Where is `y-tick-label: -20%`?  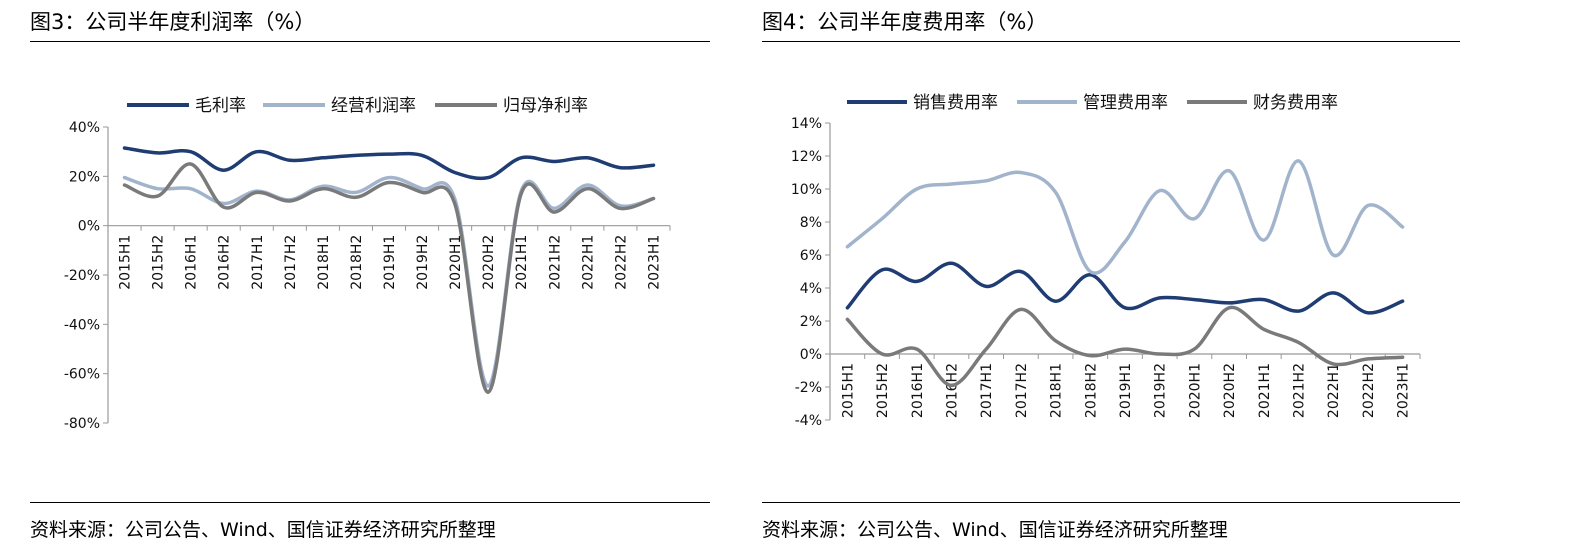
y-tick-label: -20% is located at coordinates (82, 276).